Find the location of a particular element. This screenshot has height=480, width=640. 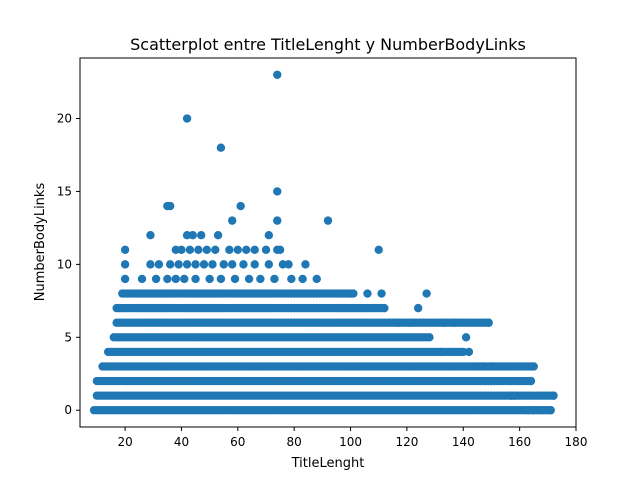

y-tick-label: 5 is located at coordinates (68, 337).